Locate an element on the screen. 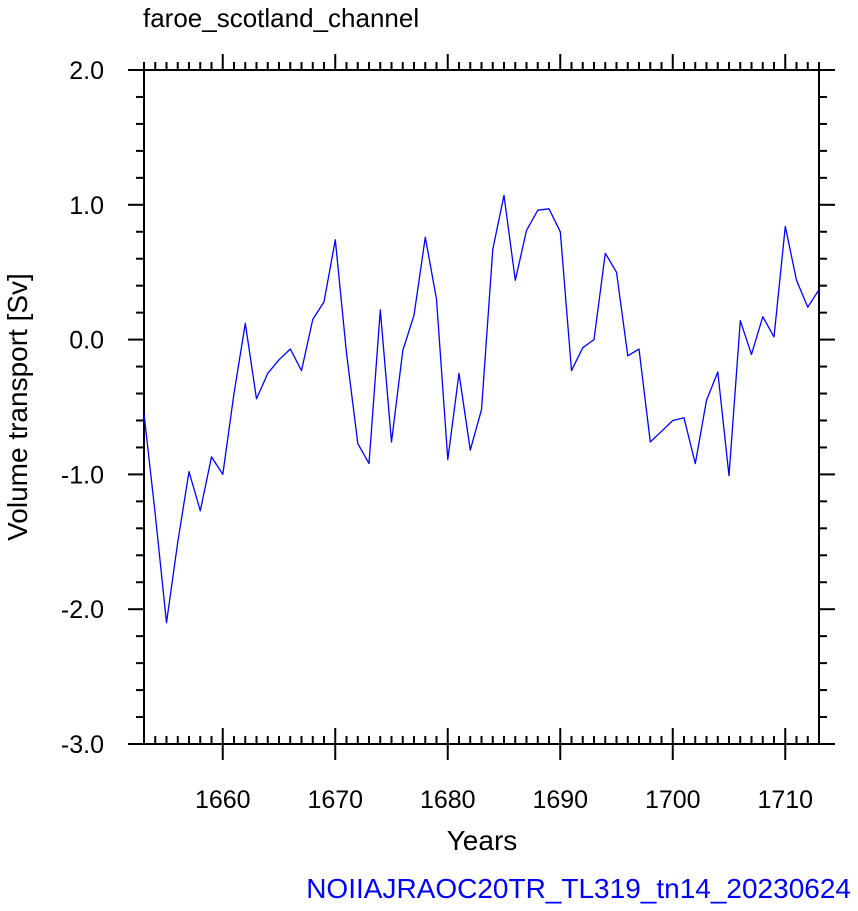  y-tick-label: 0.0 is located at coordinates (86, 341).